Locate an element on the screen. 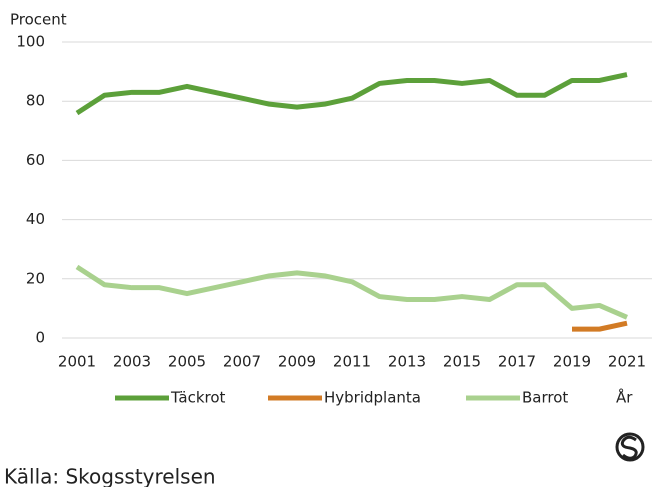 The image size is (652, 487). legend-label: Barrot is located at coordinates (545, 398).